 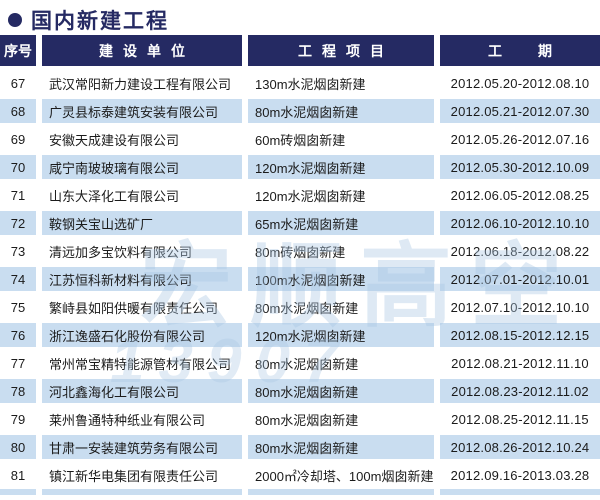 What do you see at coordinates (127, 420) in the screenshot?
I see `cell-company: 莱州鲁通特种纸业有限公司` at bounding box center [127, 420].